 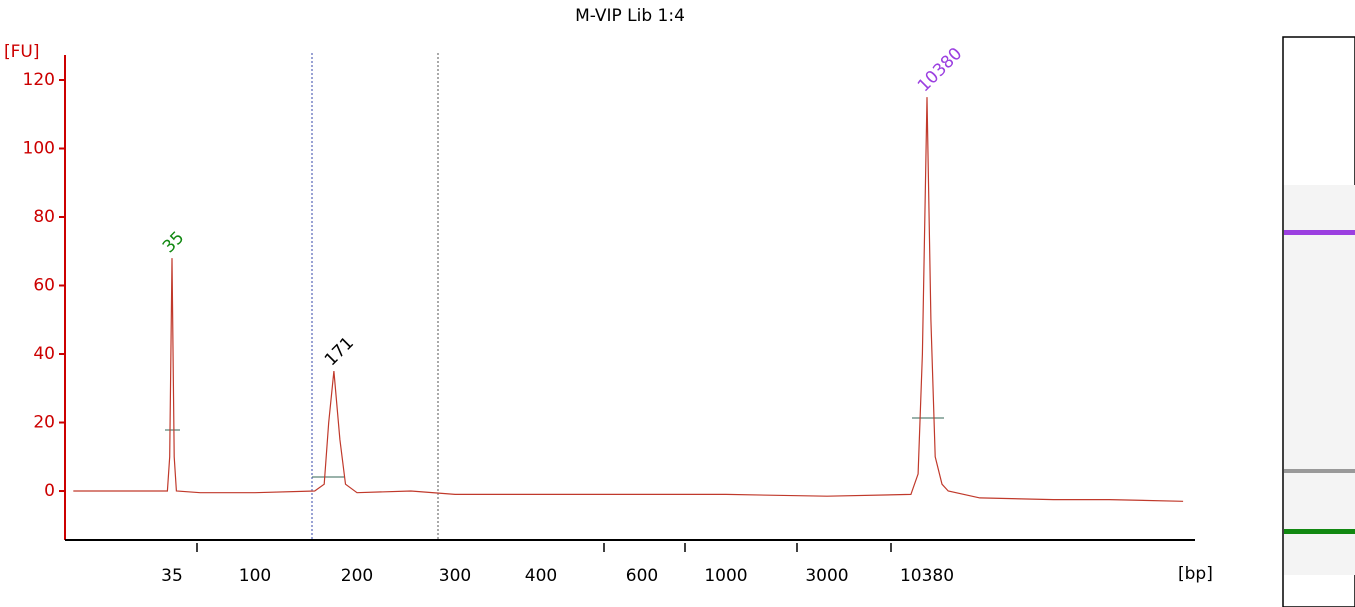 What do you see at coordinates (44, 423) in the screenshot?
I see `y-tick-label: 20` at bounding box center [44, 423].